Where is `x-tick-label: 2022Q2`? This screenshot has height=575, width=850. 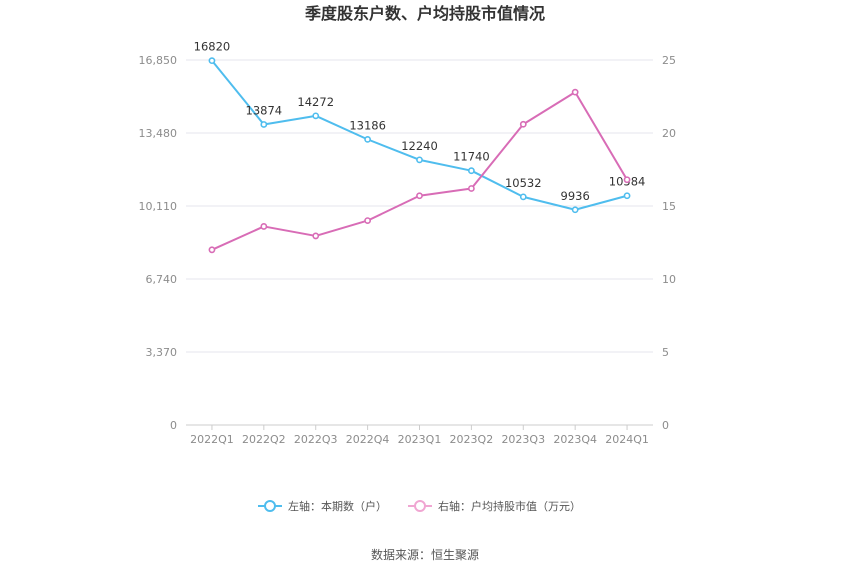
x-tick-label: 2022Q2 is located at coordinates (264, 439).